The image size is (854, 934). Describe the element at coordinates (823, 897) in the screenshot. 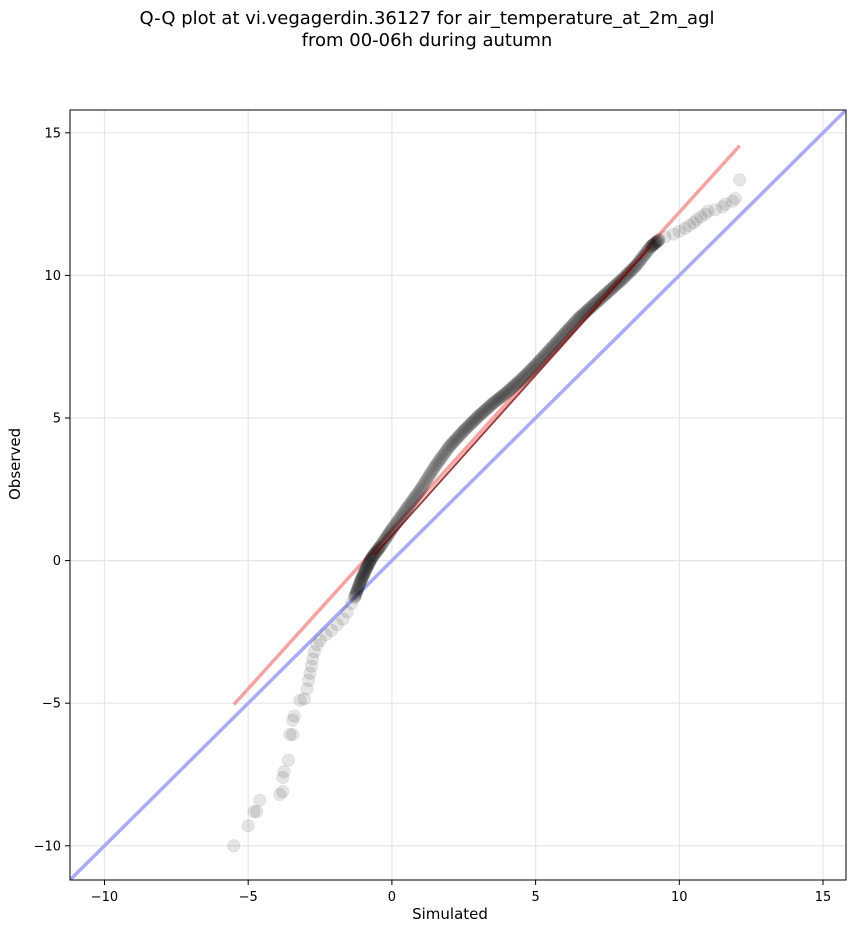

I see `x-tick-label: 15` at that location.